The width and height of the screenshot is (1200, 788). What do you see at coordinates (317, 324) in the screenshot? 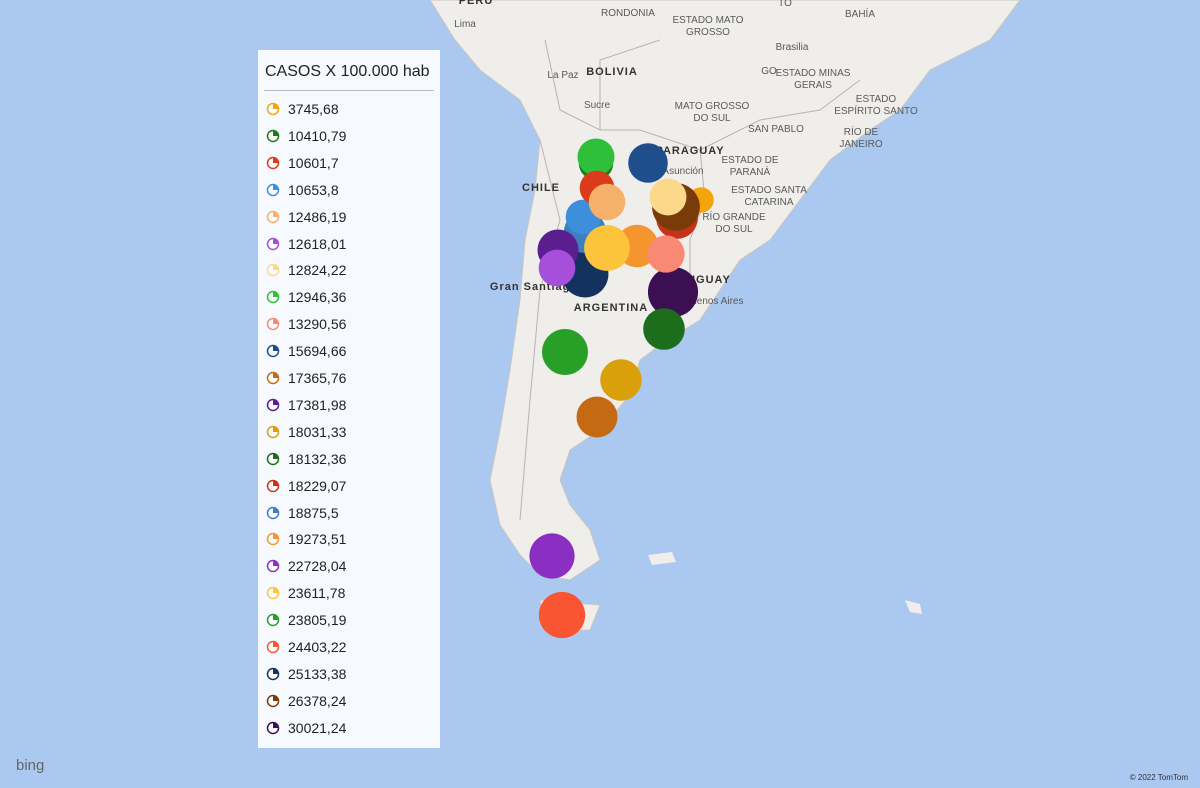
I see `legend-label: 13290,56` at bounding box center [317, 324].